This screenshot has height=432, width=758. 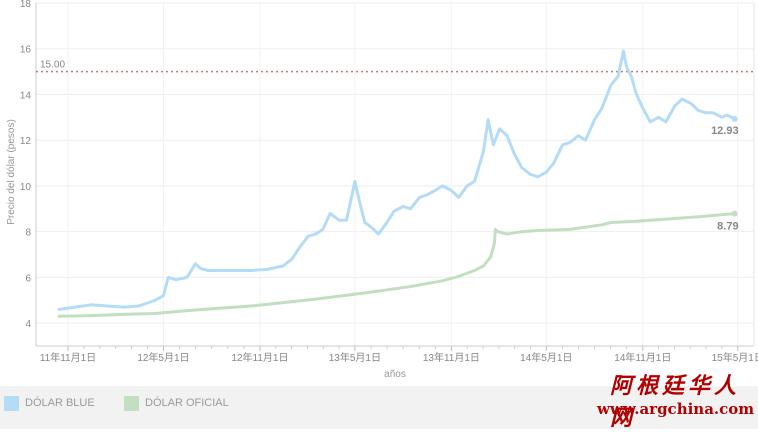 What do you see at coordinates (735, 357) in the screenshot?
I see `x-tick-label: 15年5月1日` at bounding box center [735, 357].